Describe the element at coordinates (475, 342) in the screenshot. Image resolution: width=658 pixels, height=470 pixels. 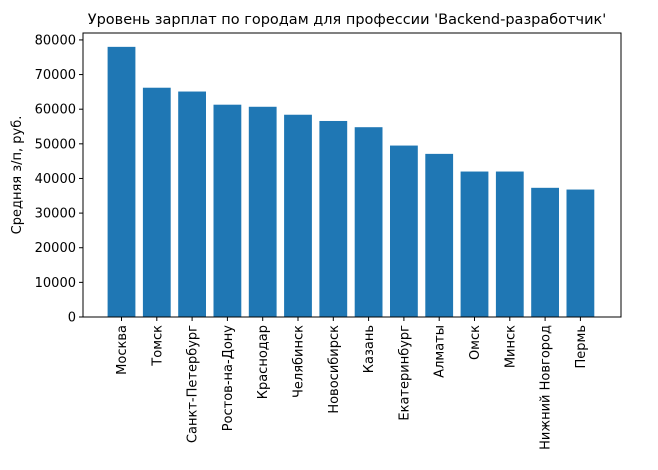
I see `x-tick-label: Омск` at that location.